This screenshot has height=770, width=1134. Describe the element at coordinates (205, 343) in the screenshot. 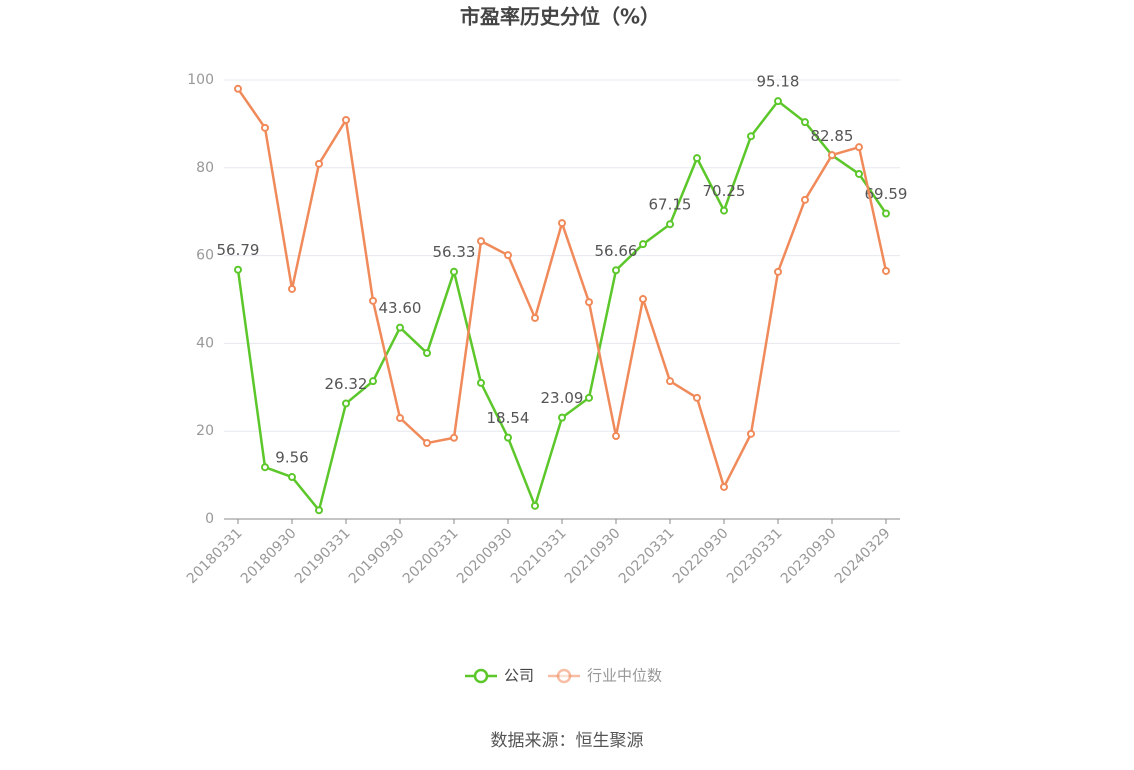

I see `y-tick-label: 40` at that location.